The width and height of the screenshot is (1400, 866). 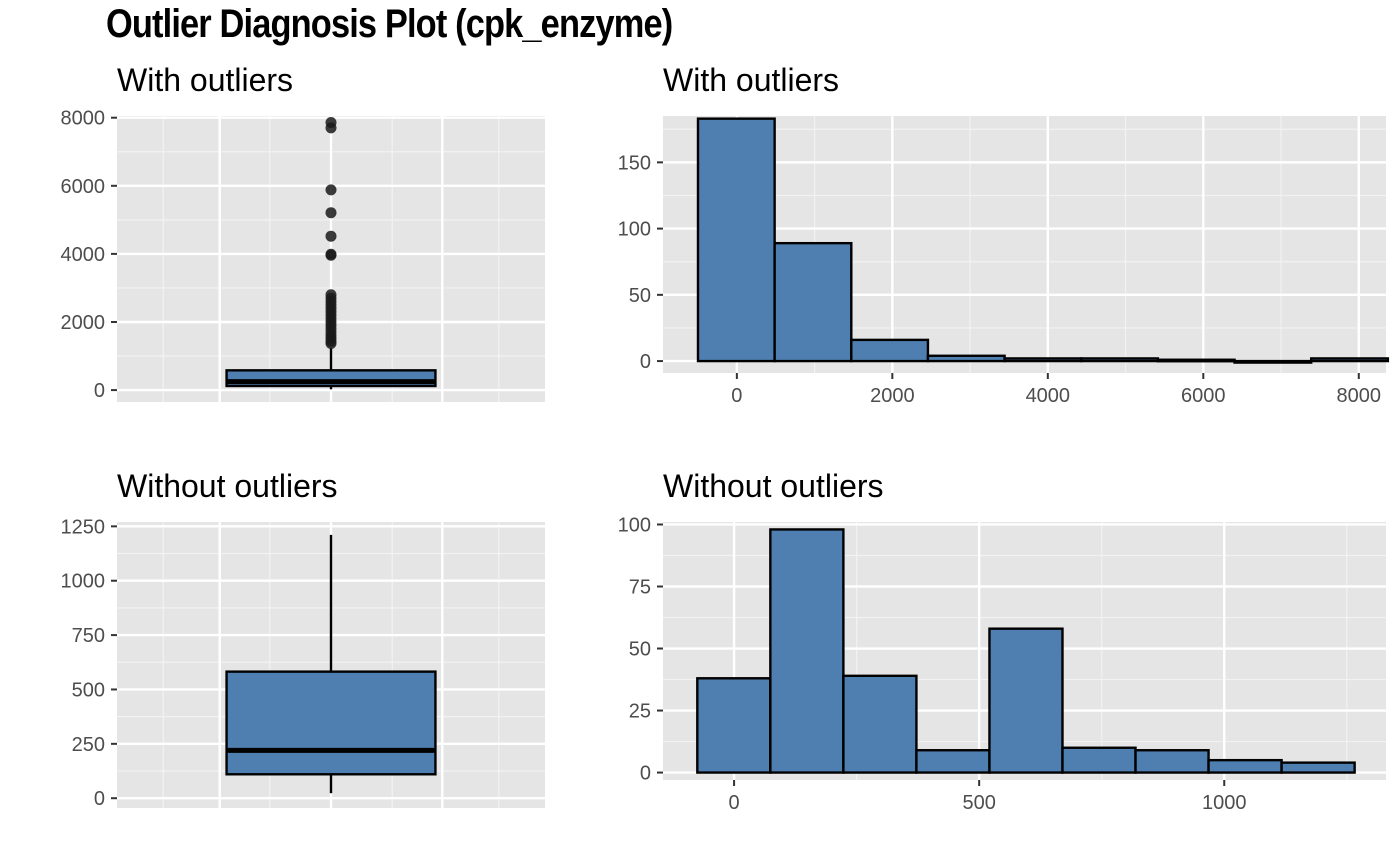 I want to click on box-without-y-tick-label: 500, so click(x=88, y=690).